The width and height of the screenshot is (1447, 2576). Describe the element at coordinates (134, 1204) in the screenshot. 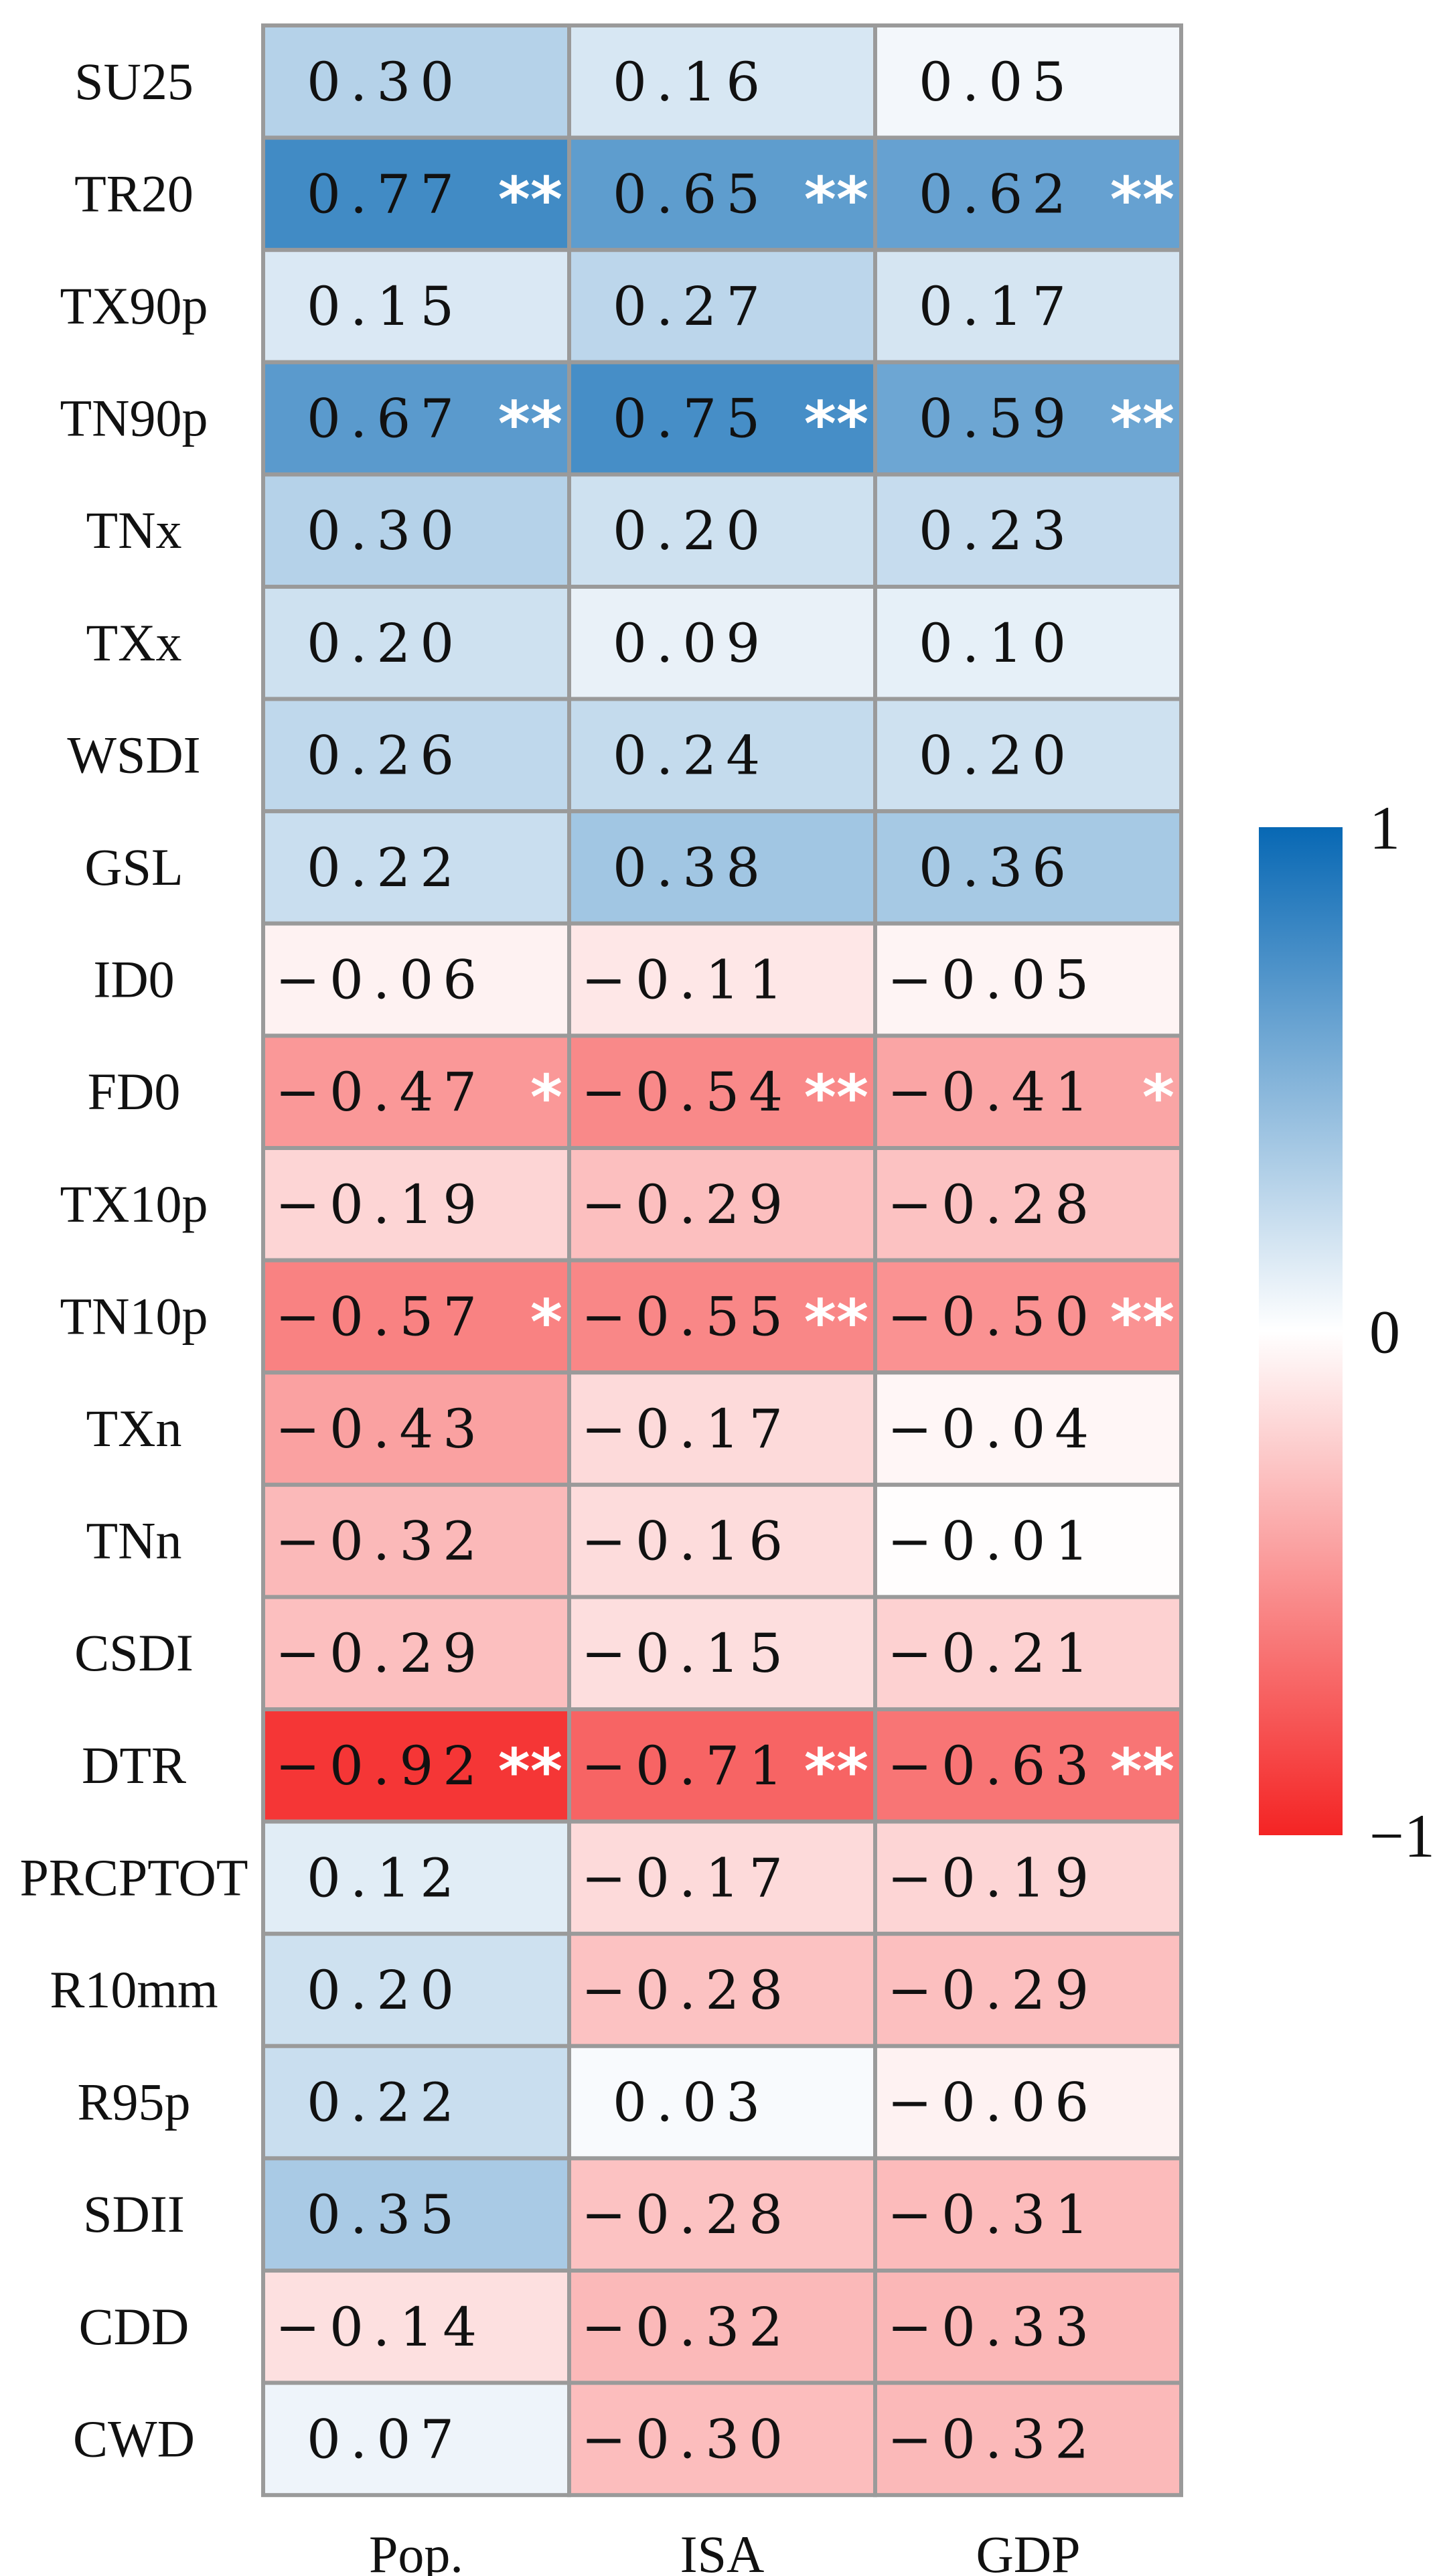

I see `row-label: TX10p` at that location.